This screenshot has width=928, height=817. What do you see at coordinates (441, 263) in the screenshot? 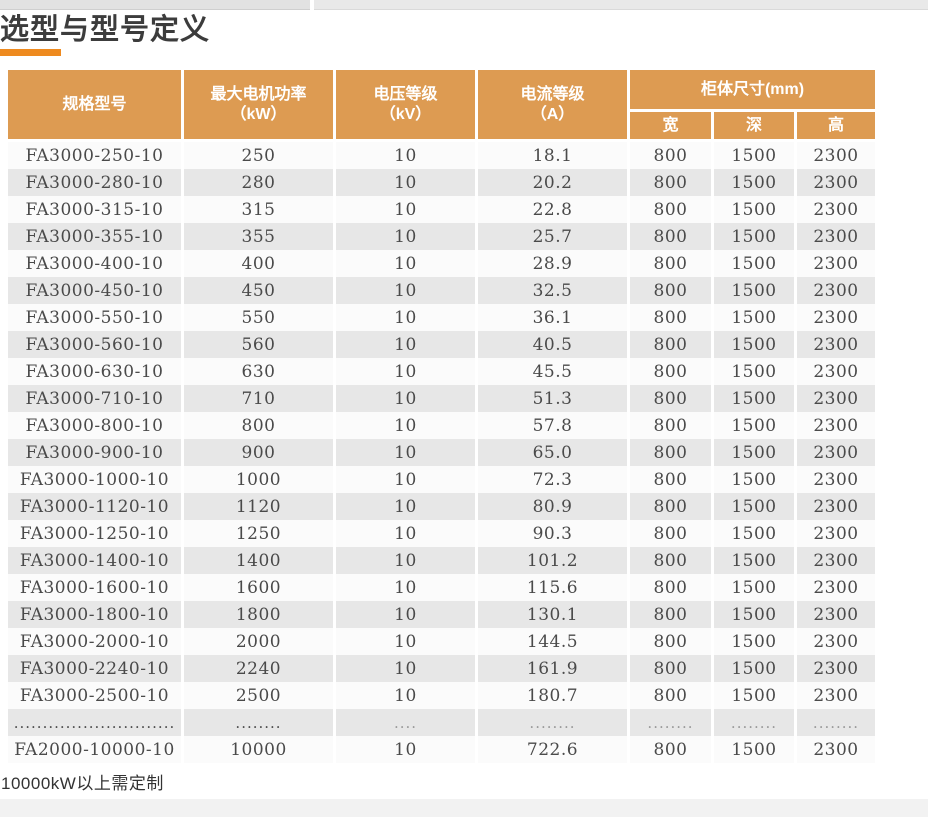
I see `table-row: FA3000-400-10 400 10 28.9 800 1500 2300` at bounding box center [441, 263].